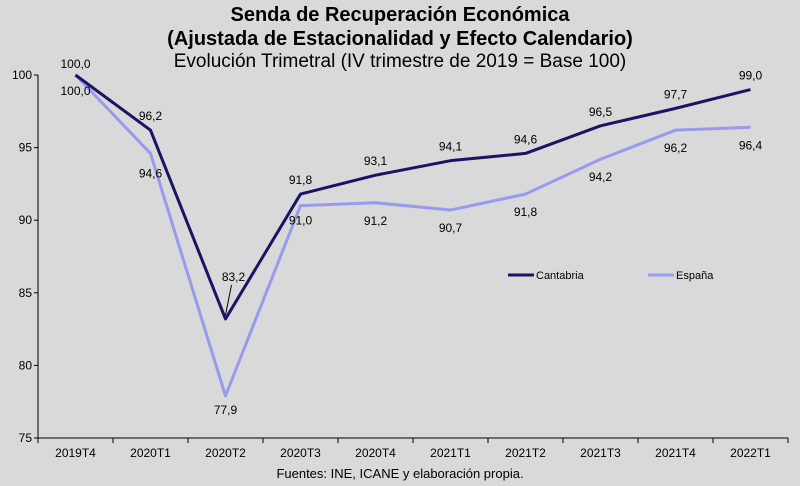 The image size is (800, 486). What do you see at coordinates (151, 116) in the screenshot?
I see `data-label-cantabria: 96,2` at bounding box center [151, 116].